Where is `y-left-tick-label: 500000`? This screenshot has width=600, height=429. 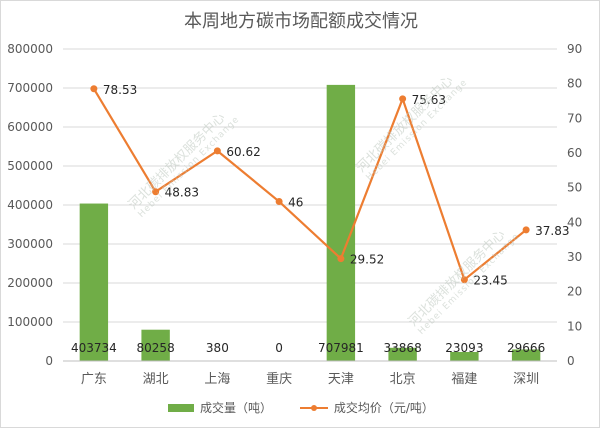
y-left-tick-label: 500000 is located at coordinates (30, 166).